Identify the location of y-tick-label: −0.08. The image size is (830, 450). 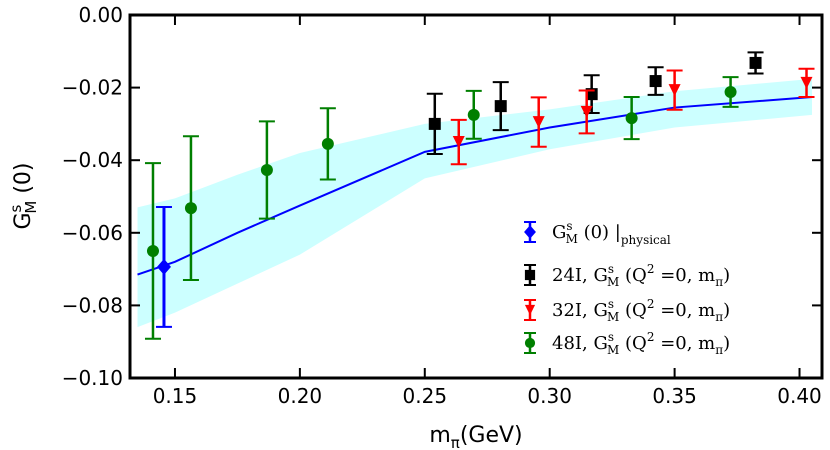
(92, 305).